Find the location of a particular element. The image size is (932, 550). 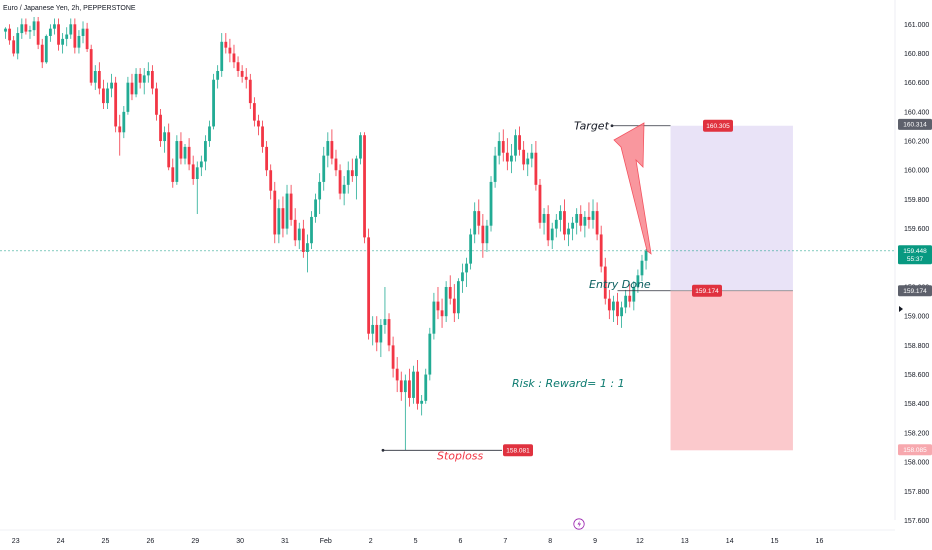

time-tick-label: 15 is located at coordinates (775, 541).